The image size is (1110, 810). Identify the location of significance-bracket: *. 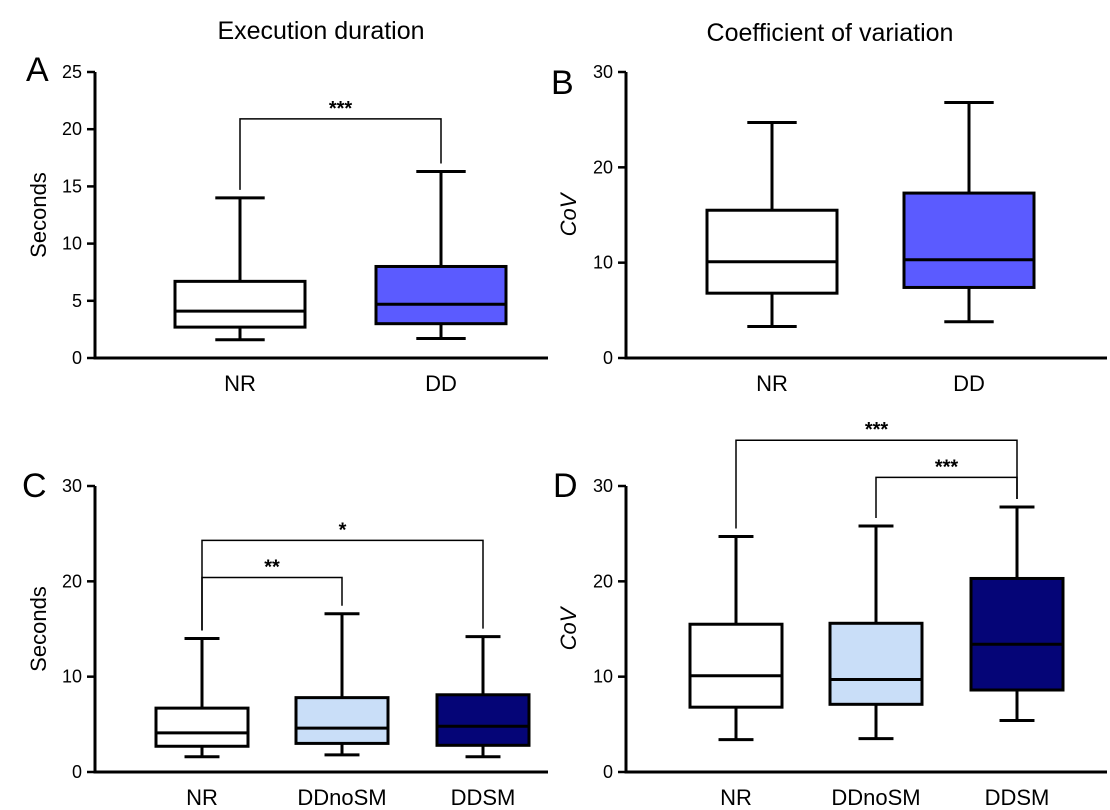
(342, 575).